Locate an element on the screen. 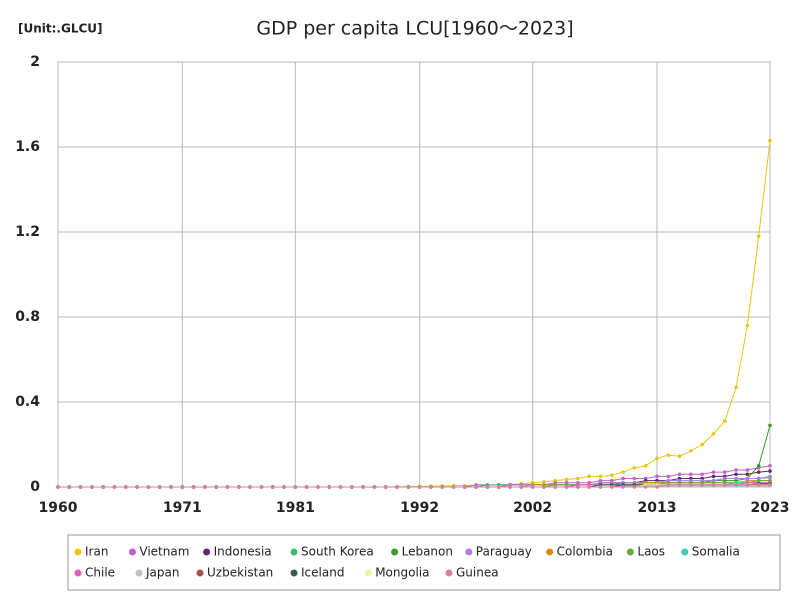 This screenshot has width=800, height=600. legend-label: Colombia is located at coordinates (585, 552).